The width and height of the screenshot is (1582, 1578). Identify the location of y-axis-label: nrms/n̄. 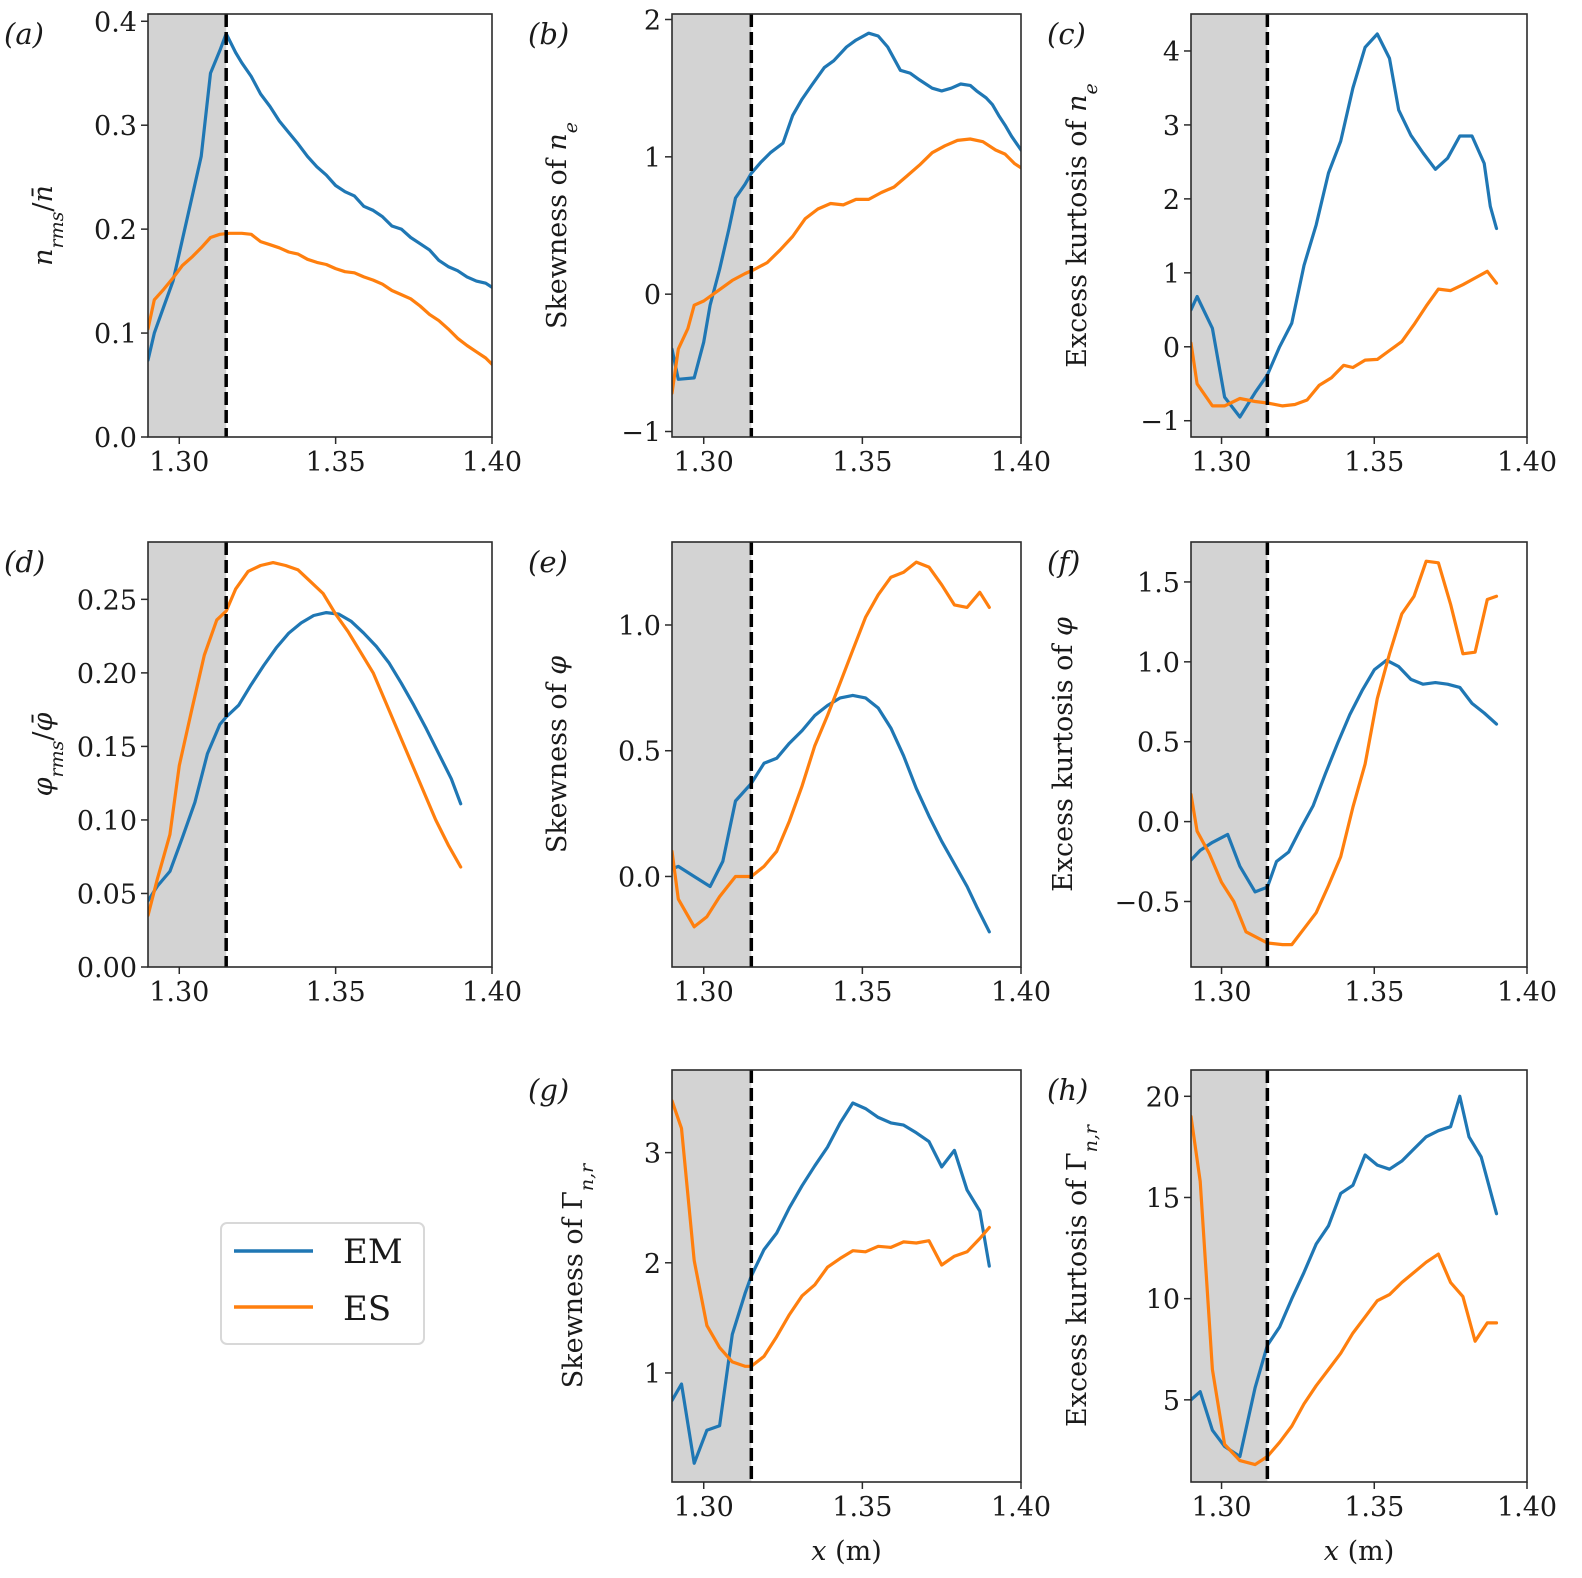
(48, 225).